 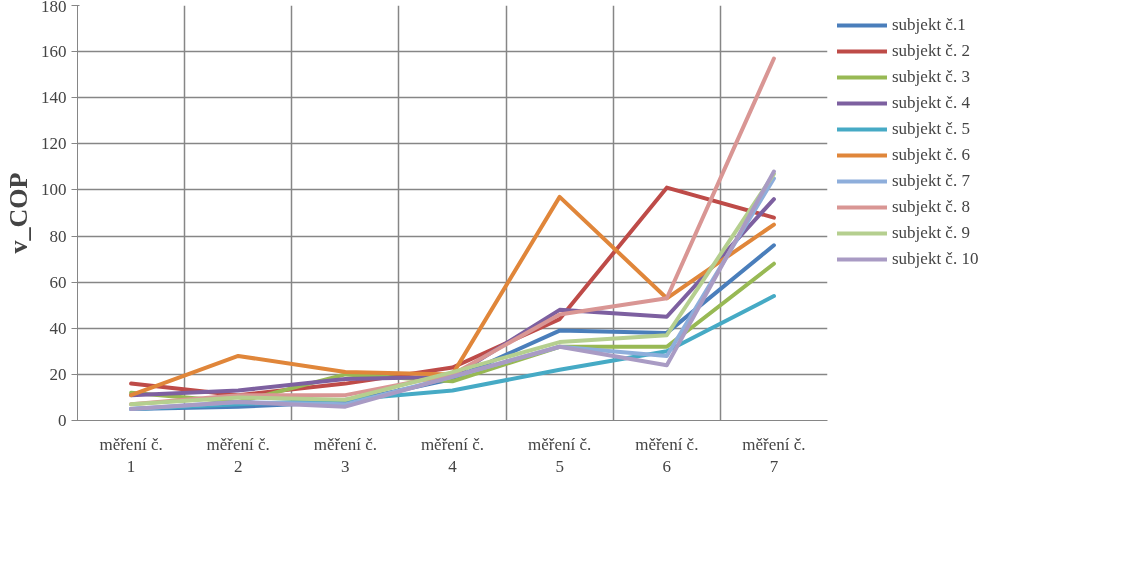 I want to click on y-tick-label: 0, so click(x=62, y=420).